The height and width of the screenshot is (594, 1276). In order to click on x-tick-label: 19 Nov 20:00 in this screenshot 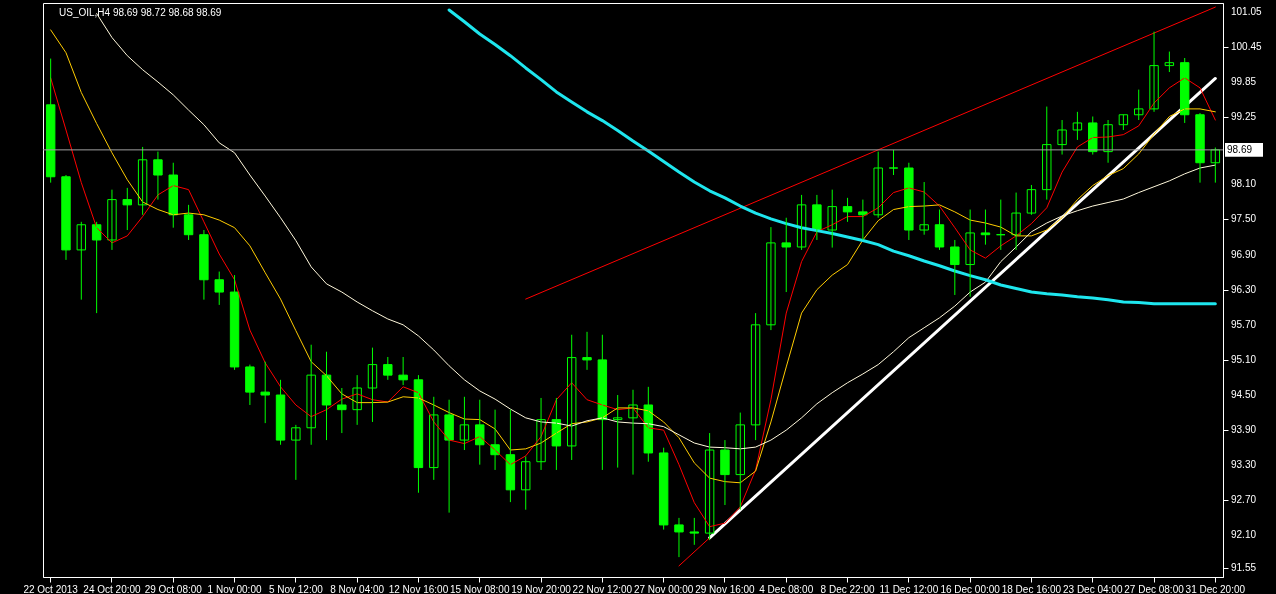, I will do `click(541, 588)`.